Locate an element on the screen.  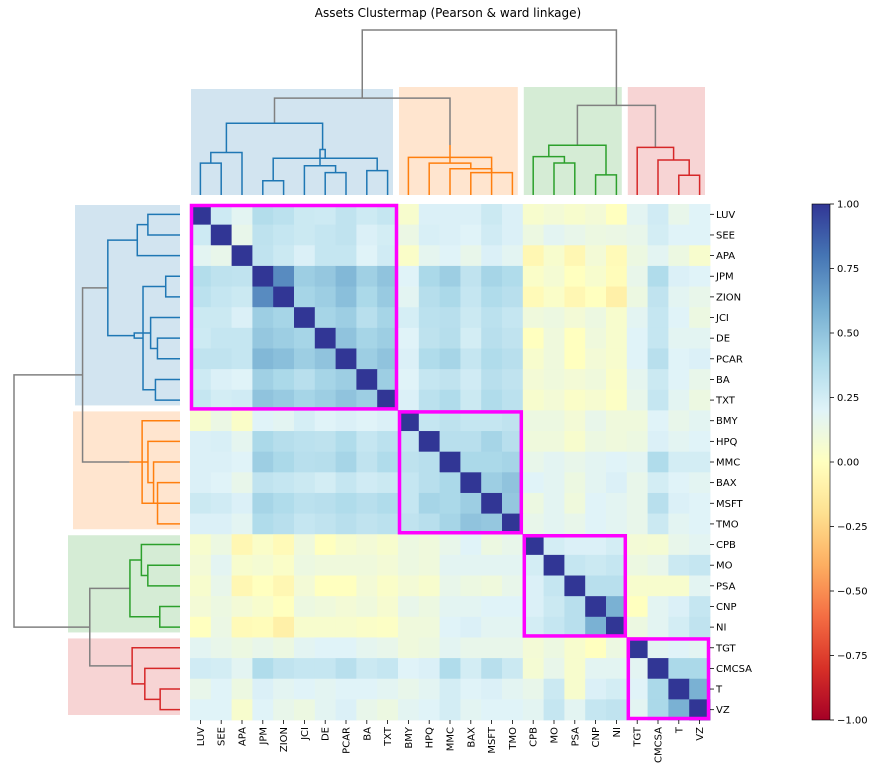
heatmap-cell-JCI-MMC is located at coordinates (450, 318).